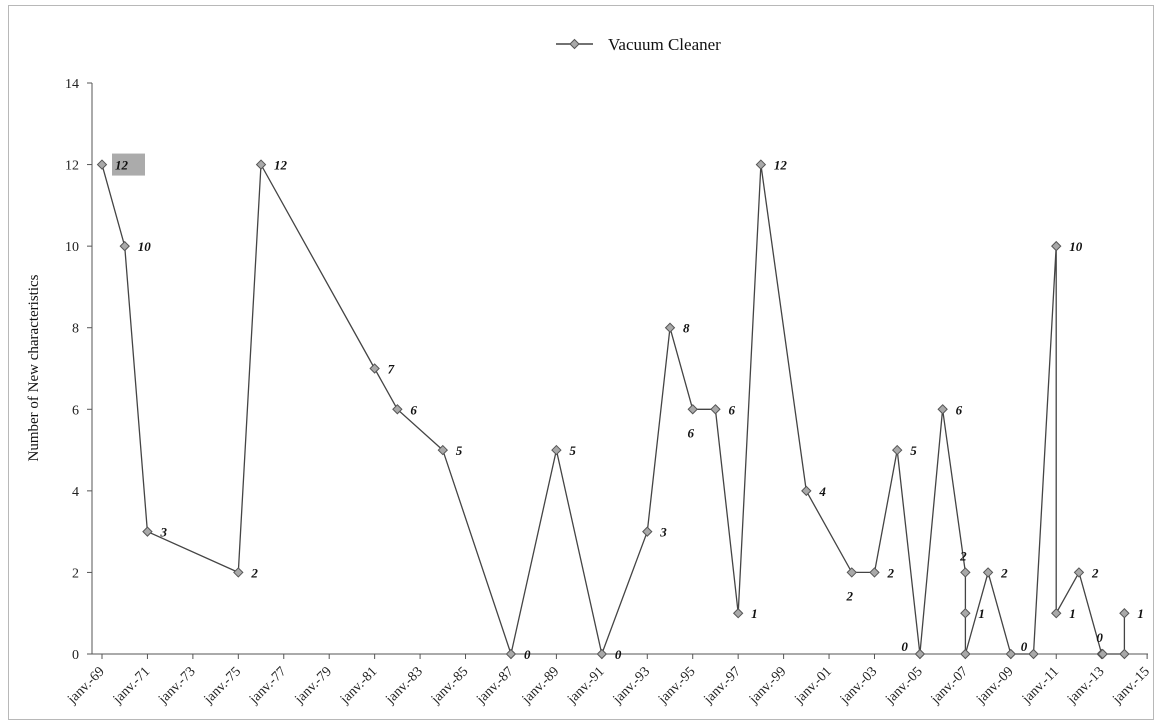 This screenshot has width=1158, height=724. I want to click on x-tick-label: janv.-71, so click(131, 685).